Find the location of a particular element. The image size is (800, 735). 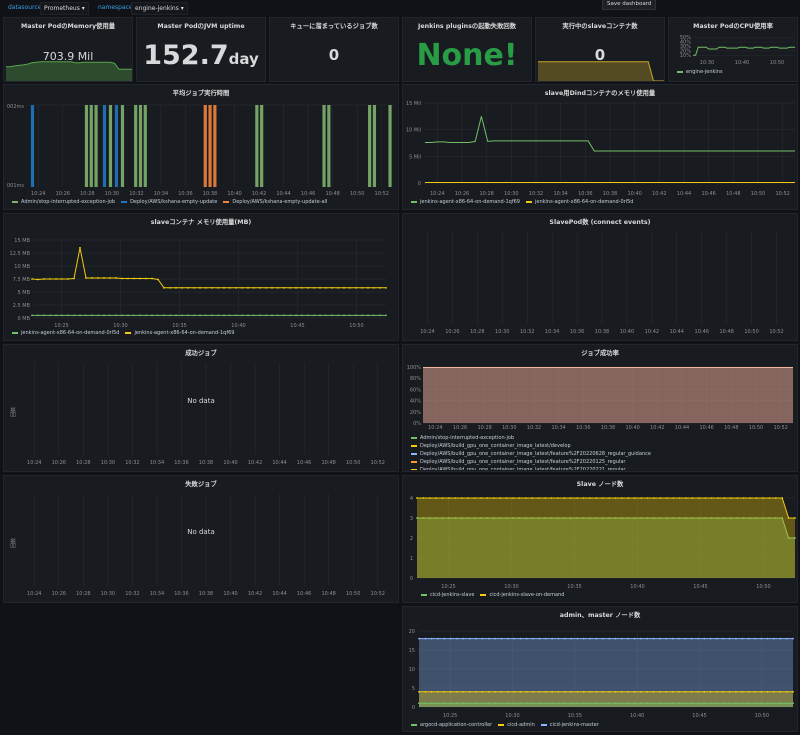

legend-item: cicd-admin is located at coordinates (516, 725).